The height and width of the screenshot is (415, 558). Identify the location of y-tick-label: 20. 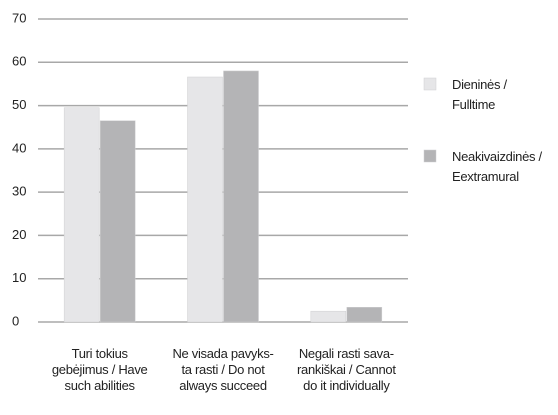
(19, 234).